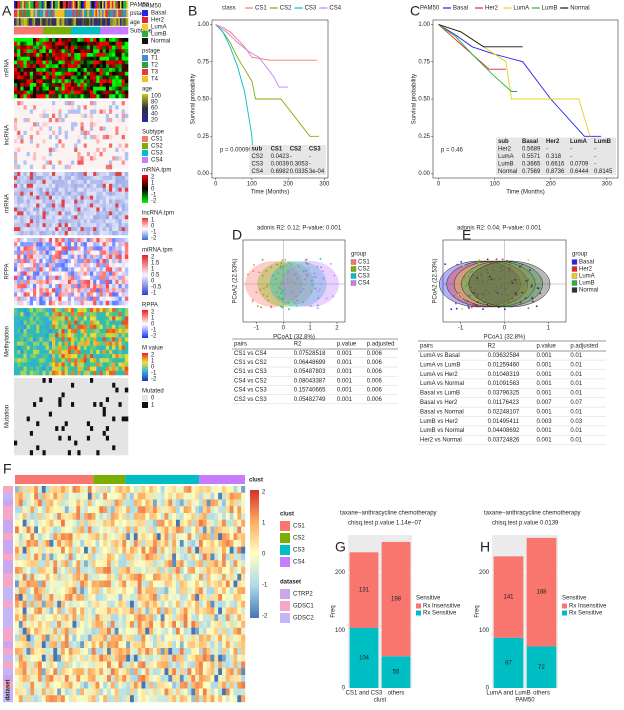 The width and height of the screenshot is (624, 710). What do you see at coordinates (364, 694) in the screenshot?
I see `x-tick-label: CS1 and CS3` at bounding box center [364, 694].